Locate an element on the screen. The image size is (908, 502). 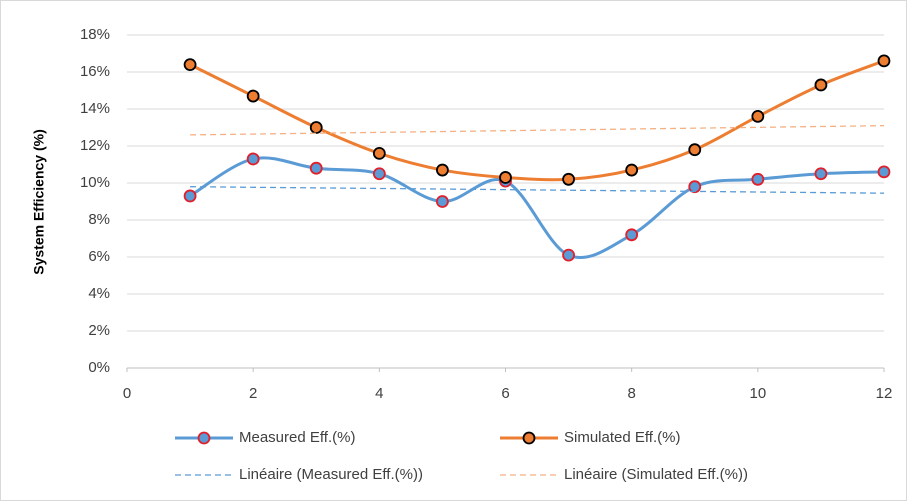
y-axis-label: System Efficiency (%) is located at coordinates (39, 202).